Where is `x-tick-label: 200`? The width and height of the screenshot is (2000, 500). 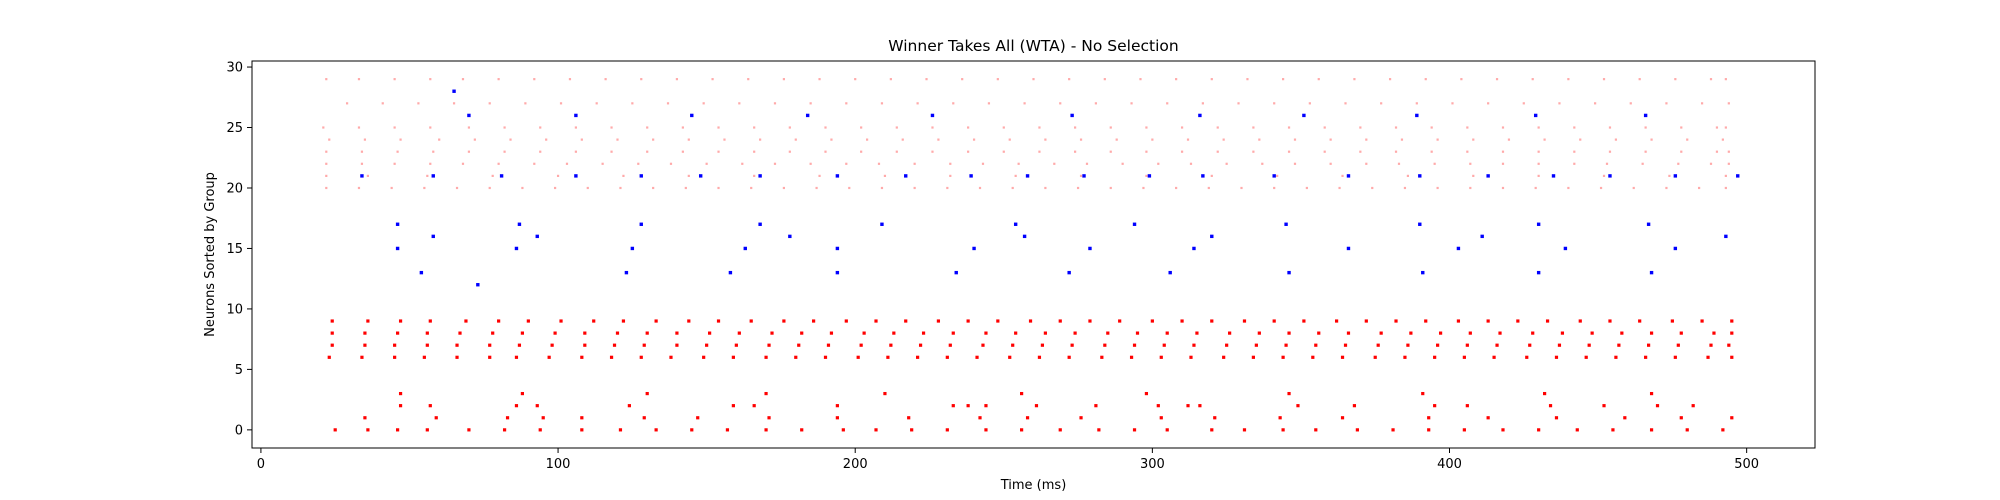 x-tick-label: 200 is located at coordinates (855, 464).